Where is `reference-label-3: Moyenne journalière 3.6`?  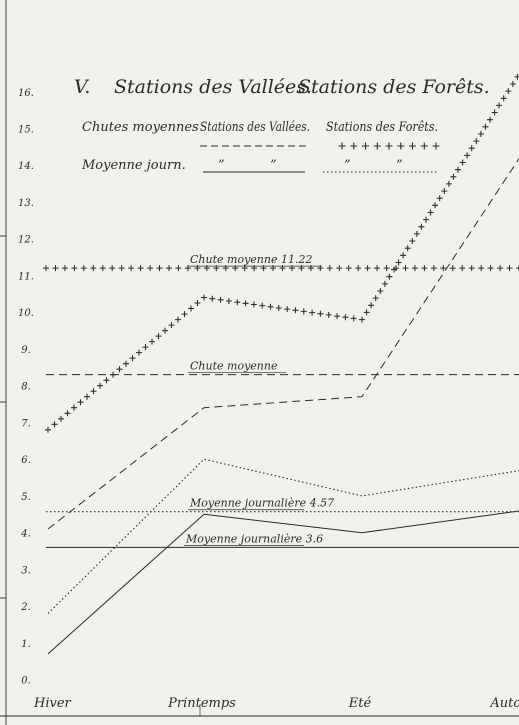 reference-label-3: Moyenne journalière 3.6 is located at coordinates (254, 538).